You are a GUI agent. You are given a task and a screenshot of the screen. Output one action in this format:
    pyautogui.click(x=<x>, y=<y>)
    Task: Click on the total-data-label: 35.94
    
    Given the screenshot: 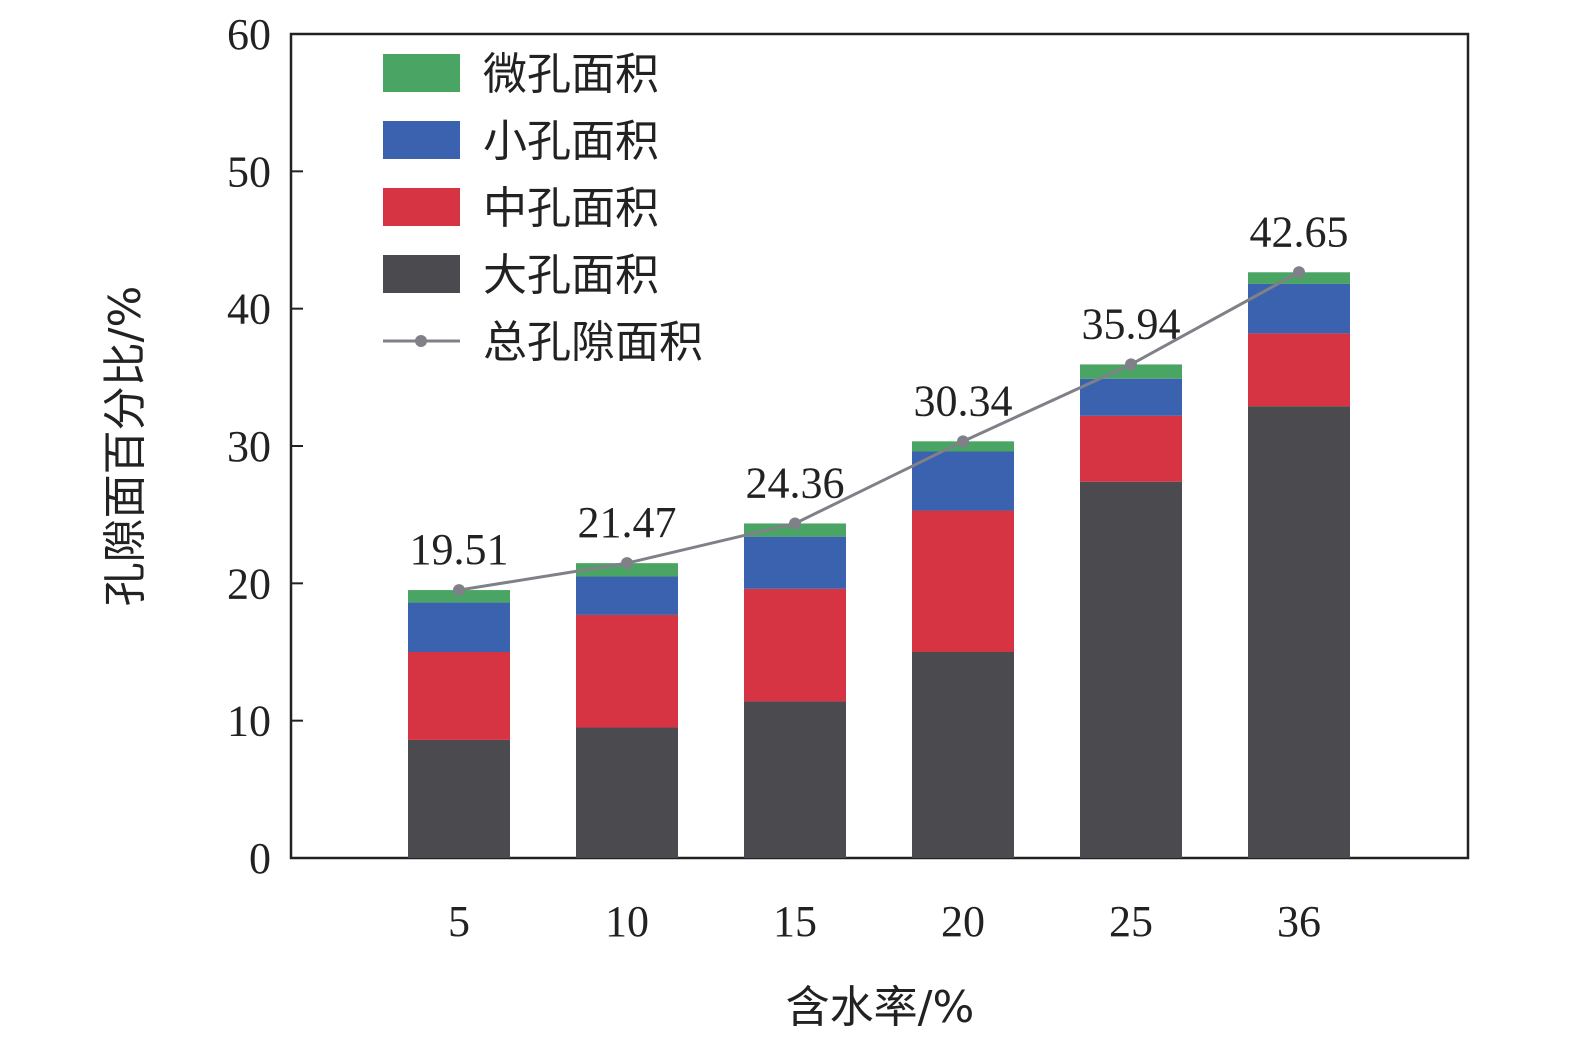 What is the action you would take?
    pyautogui.click(x=1131, y=323)
    